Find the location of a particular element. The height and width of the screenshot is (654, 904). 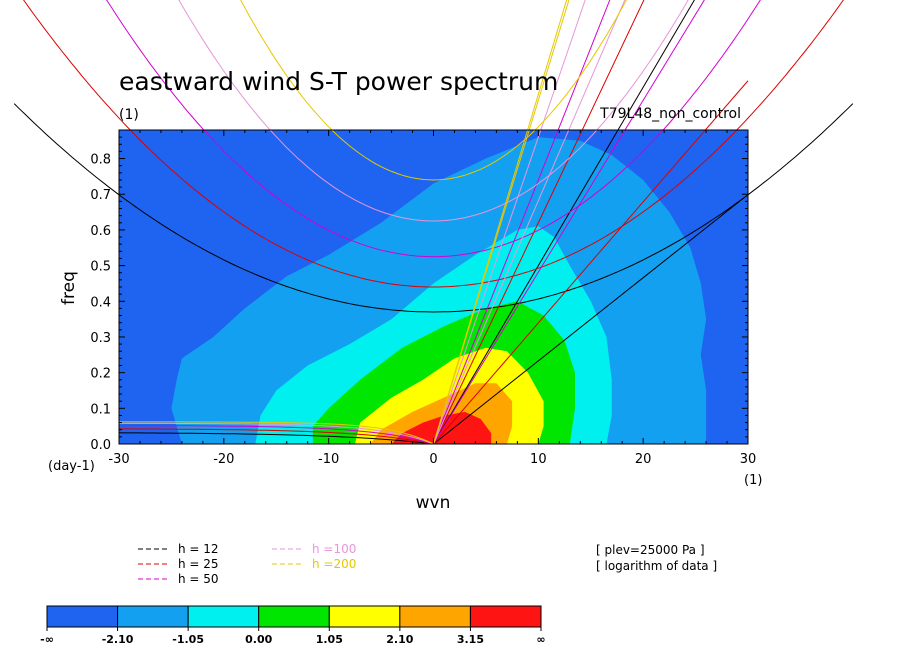

y-tick-label: 0.0 is located at coordinates (100, 445).